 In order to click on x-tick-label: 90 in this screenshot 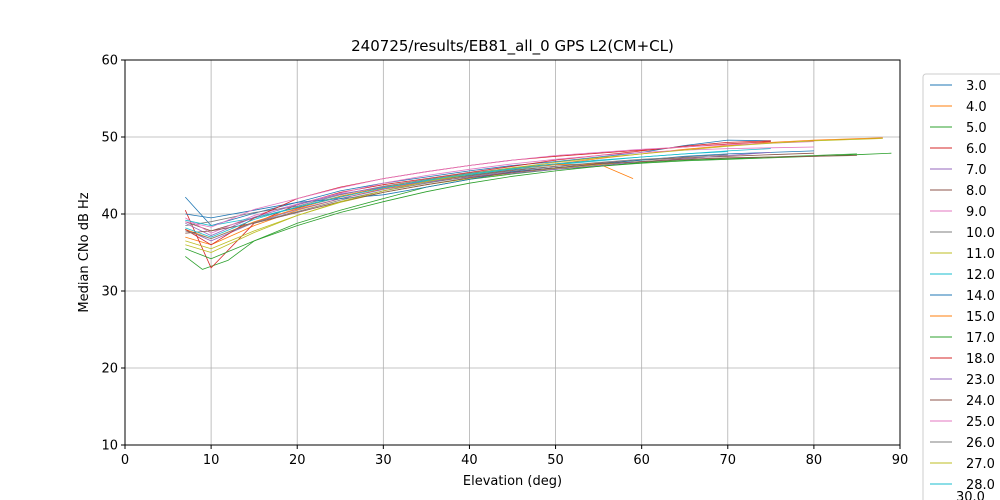, I will do `click(900, 460)`.